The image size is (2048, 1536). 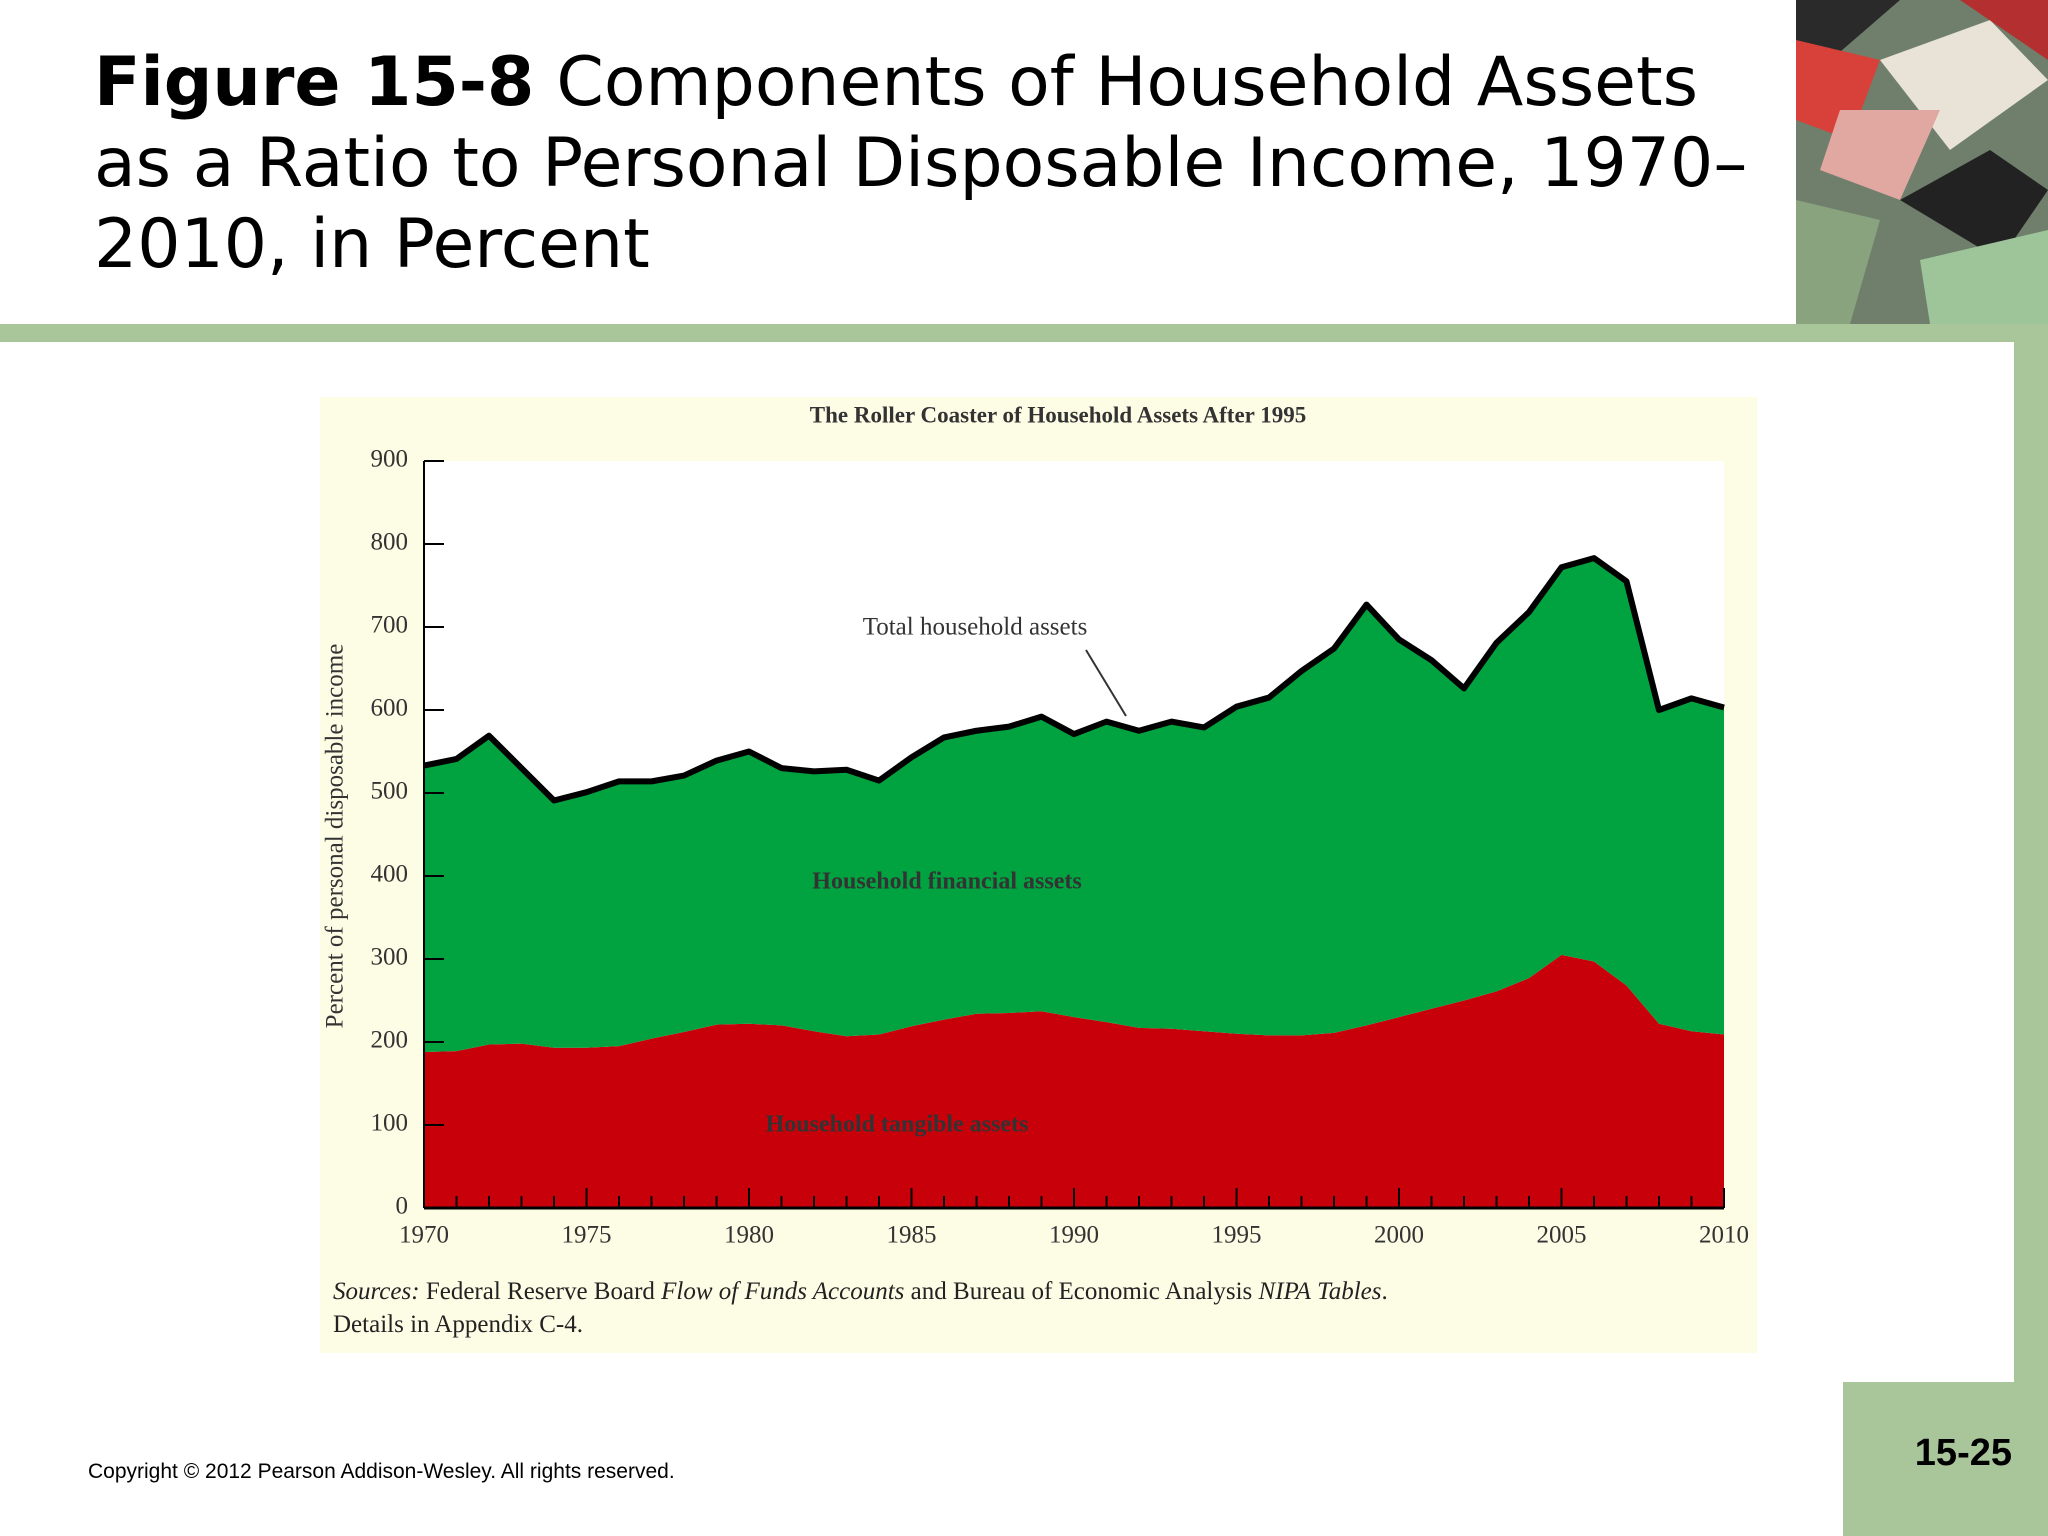 I want to click on source-part: NIPA, so click(x=1284, y=1291).